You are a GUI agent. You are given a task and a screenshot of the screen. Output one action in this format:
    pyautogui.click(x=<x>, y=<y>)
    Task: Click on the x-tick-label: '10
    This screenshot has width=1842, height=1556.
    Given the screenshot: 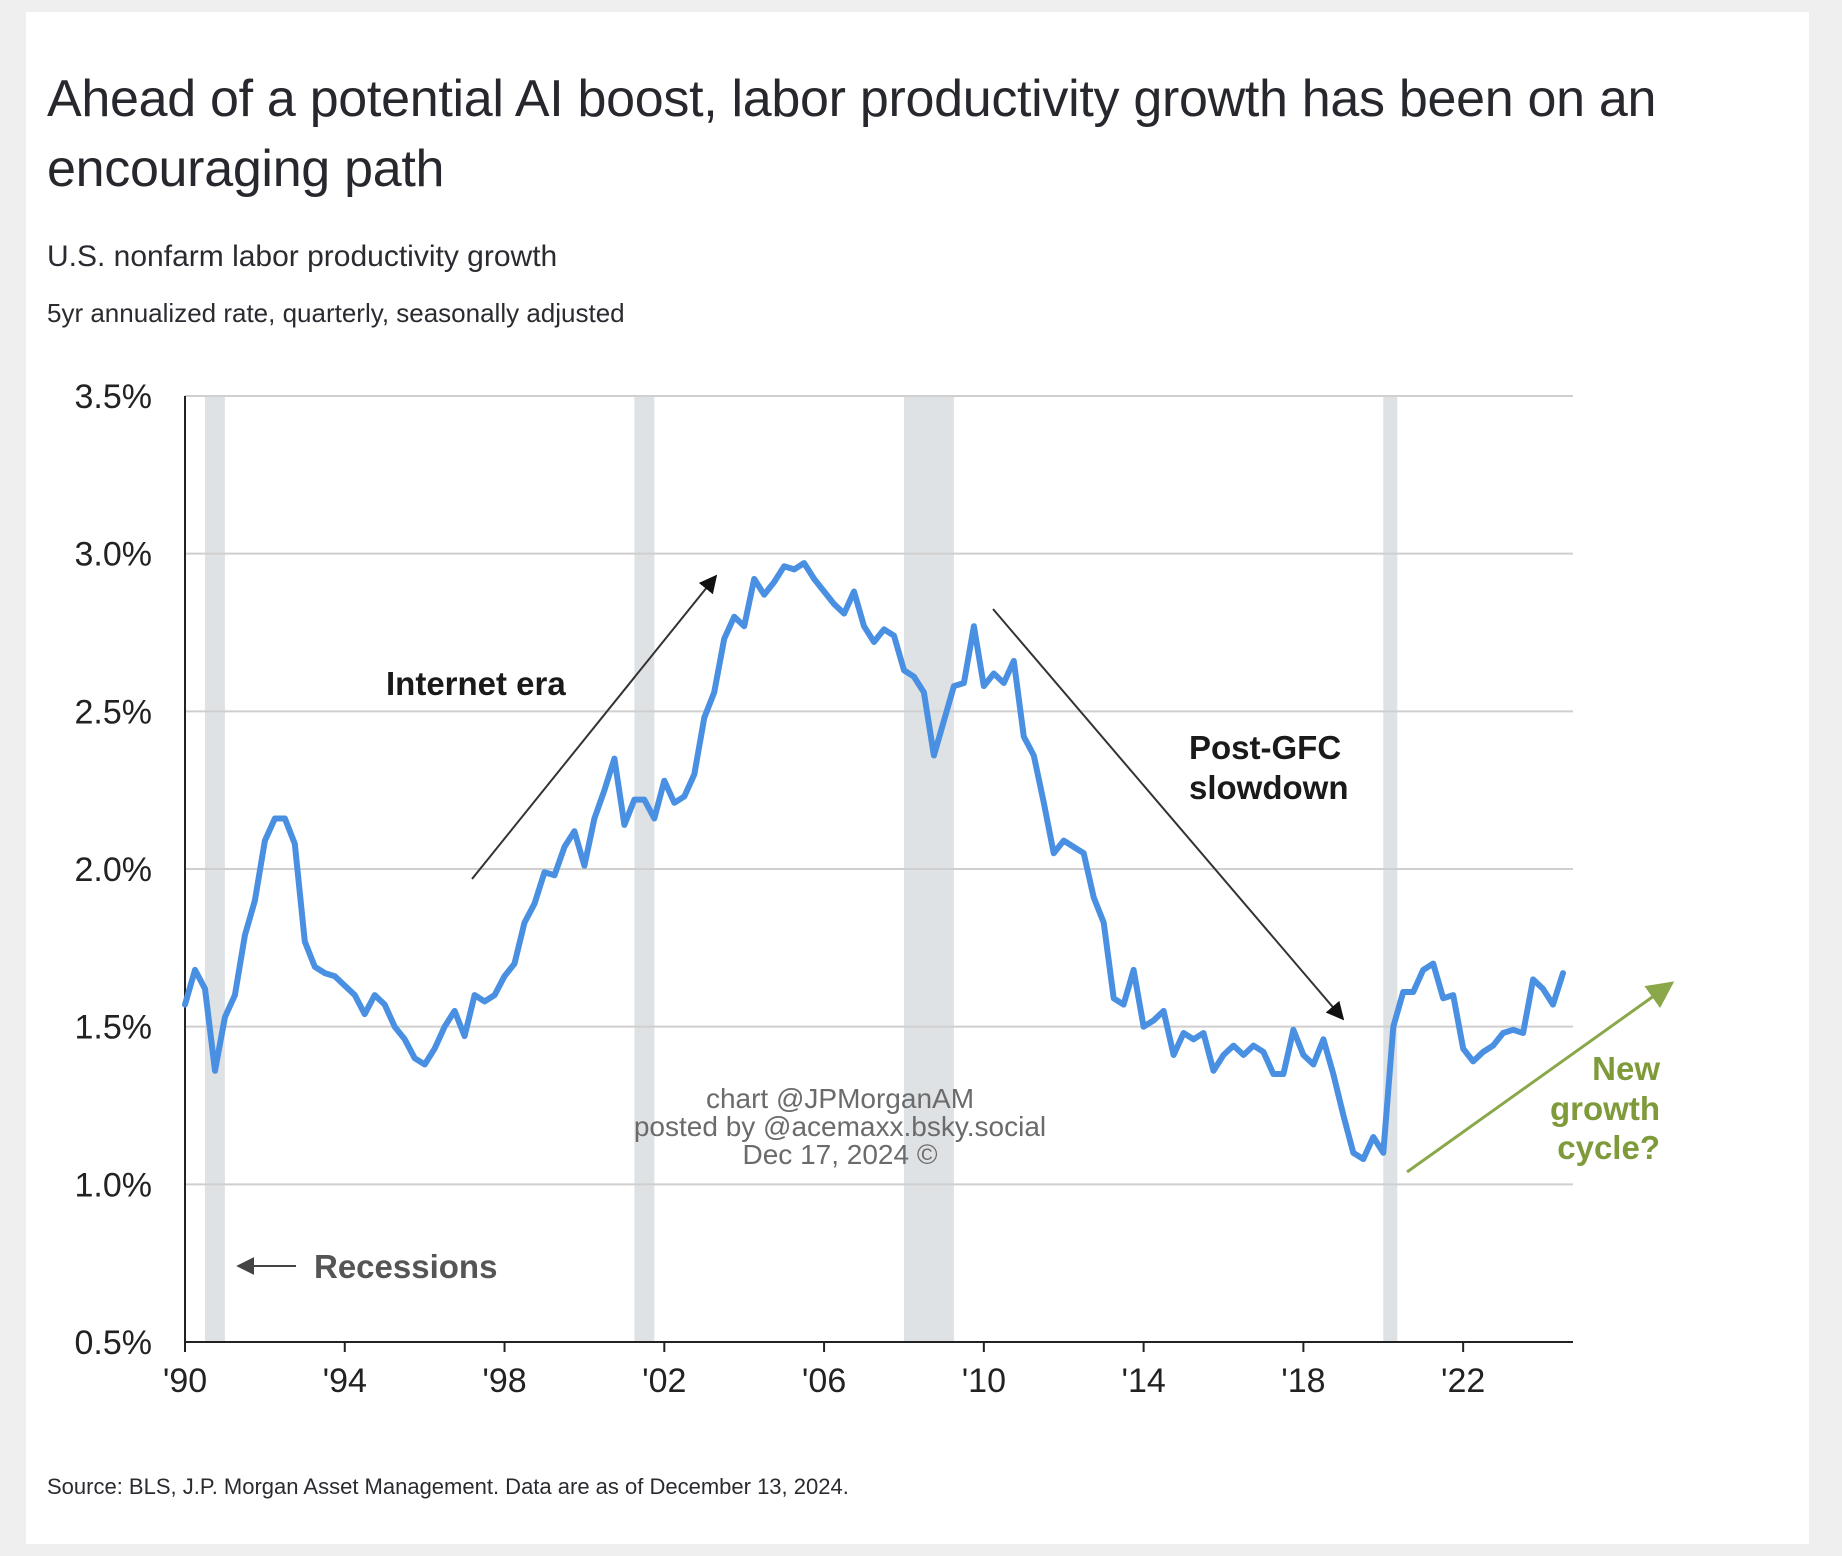 What is the action you would take?
    pyautogui.click(x=984, y=1381)
    